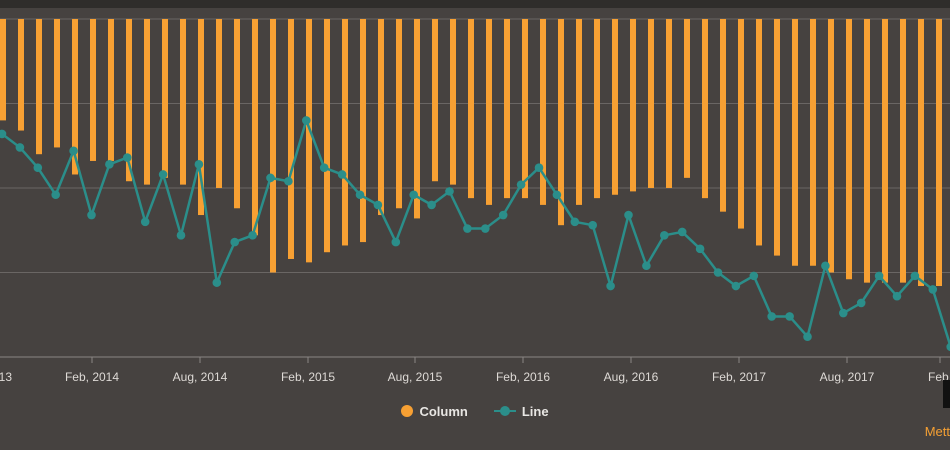  What do you see at coordinates (434, 411) in the screenshot?
I see `legend-item-column: Column` at bounding box center [434, 411].